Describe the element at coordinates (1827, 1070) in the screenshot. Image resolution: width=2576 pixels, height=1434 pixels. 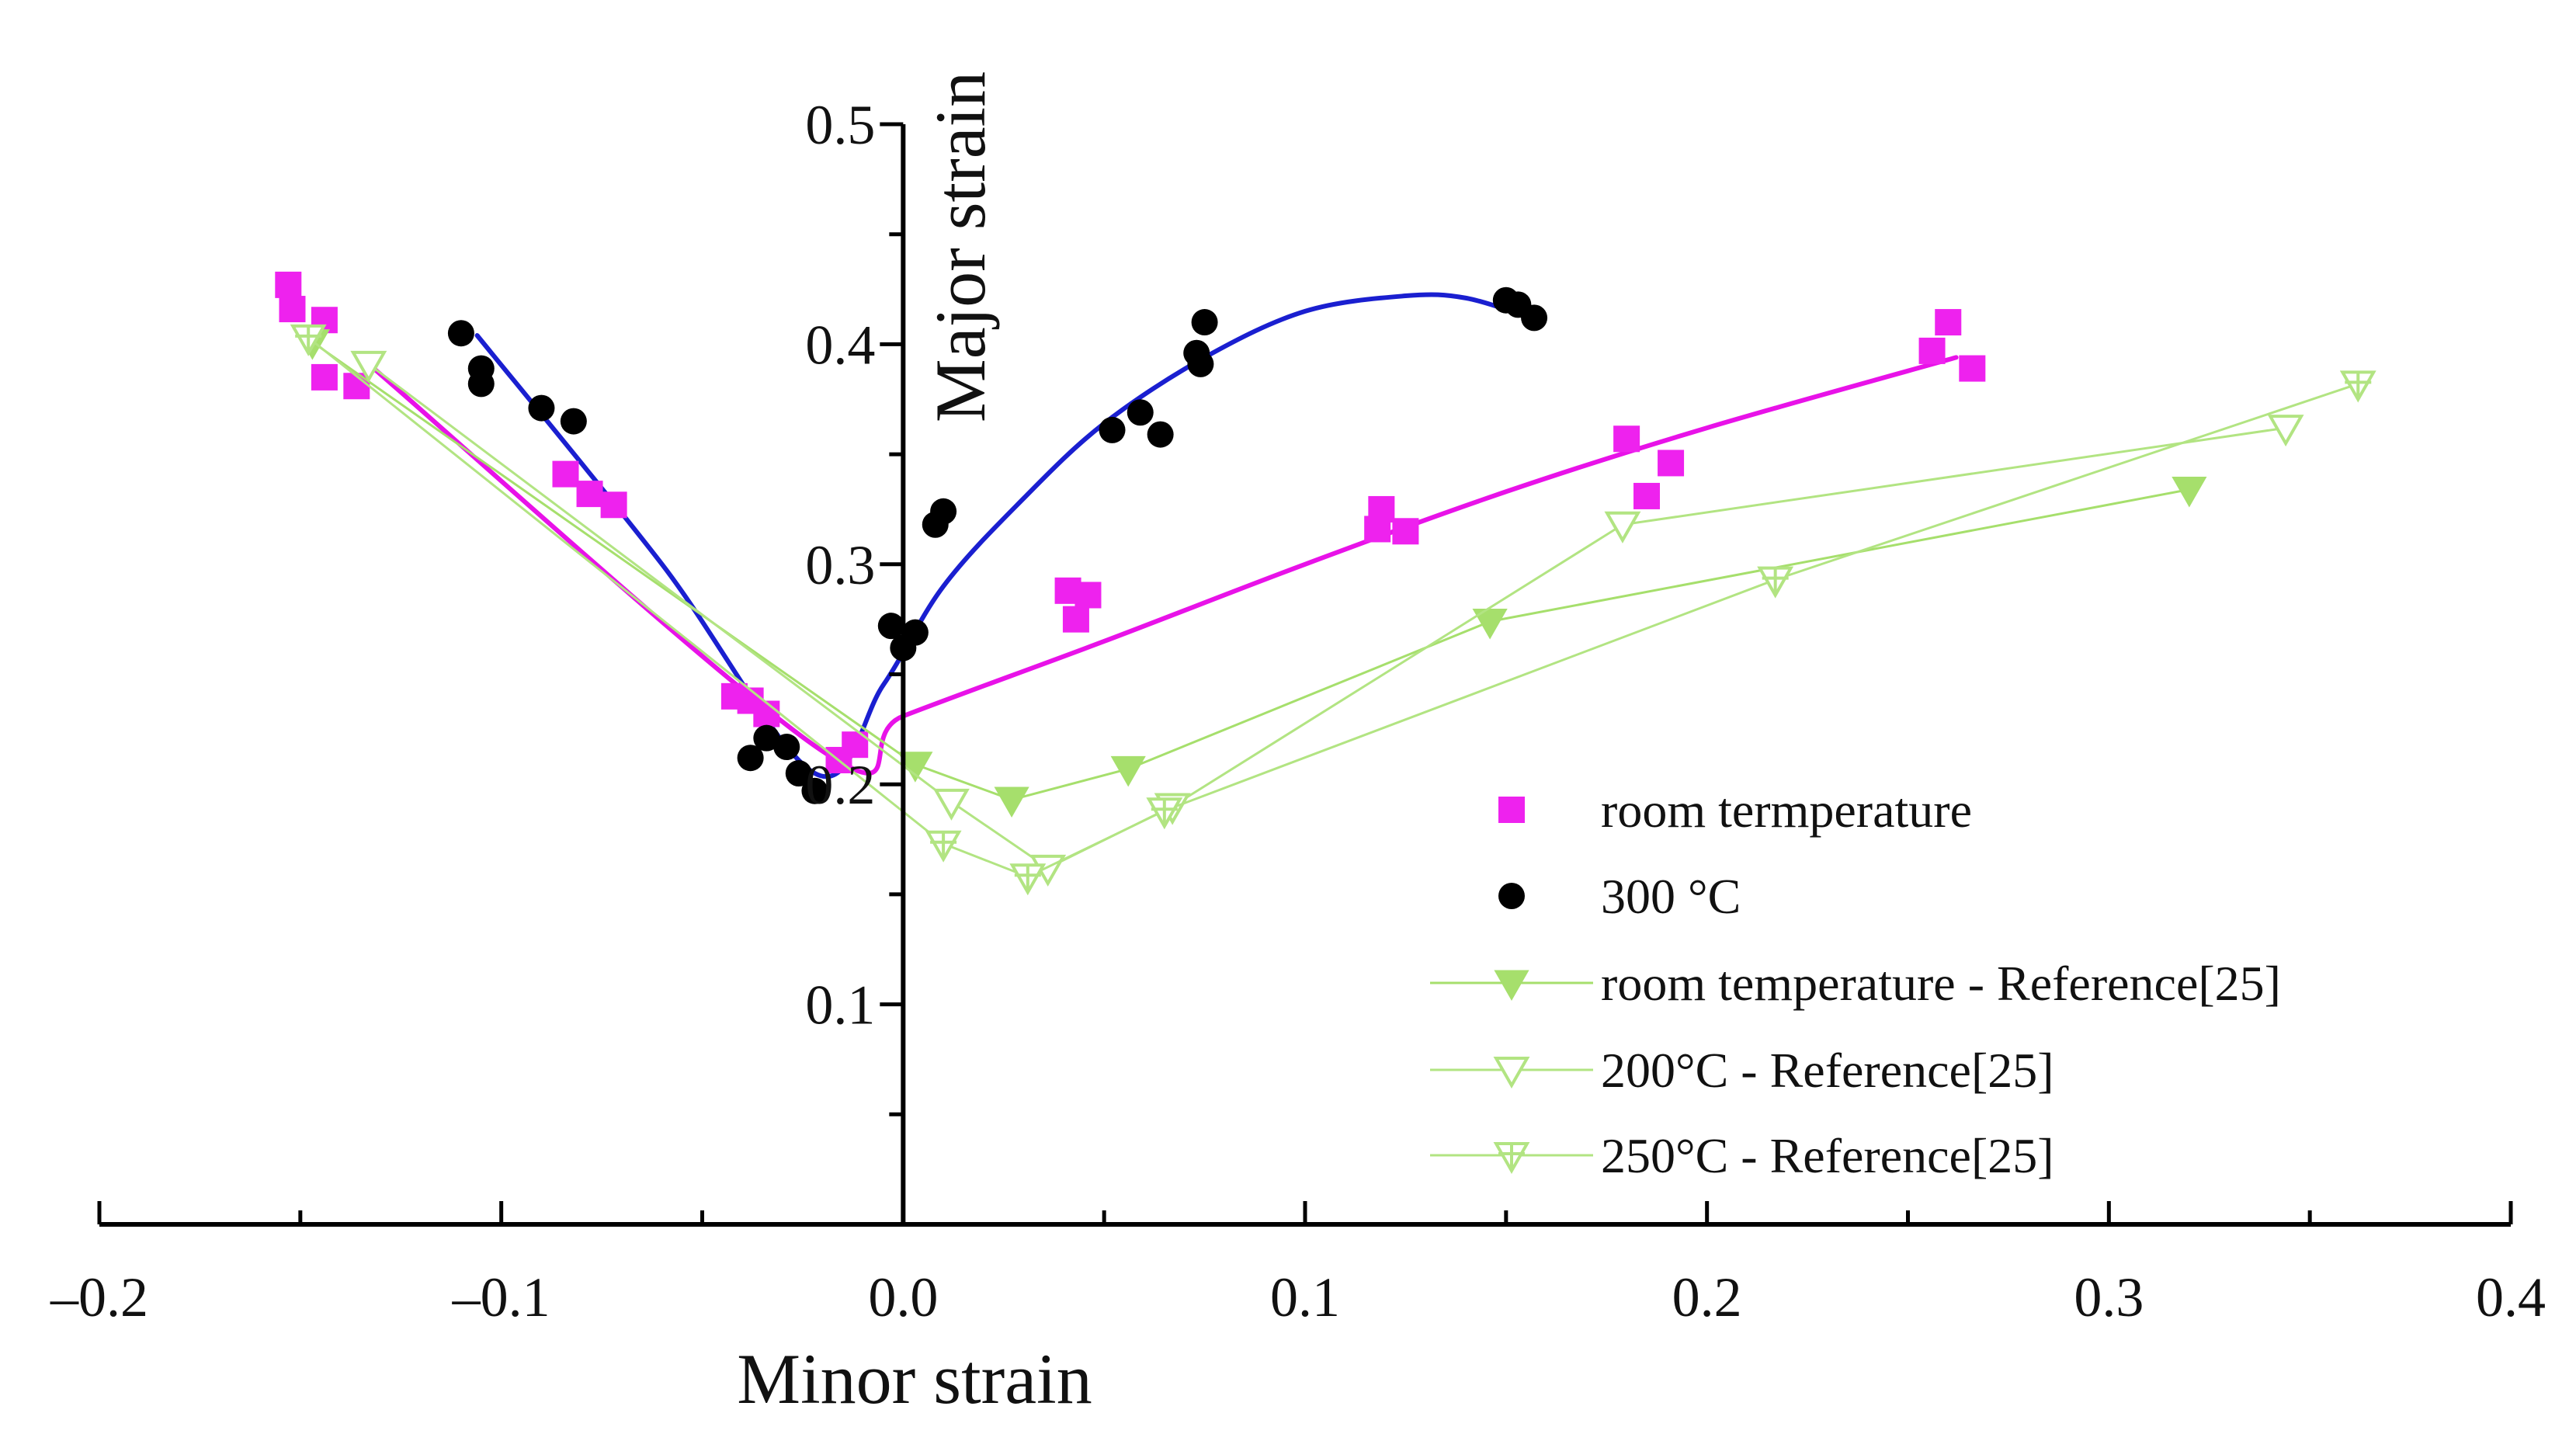
I see `legend-label: 200°C - Reference[25]` at that location.